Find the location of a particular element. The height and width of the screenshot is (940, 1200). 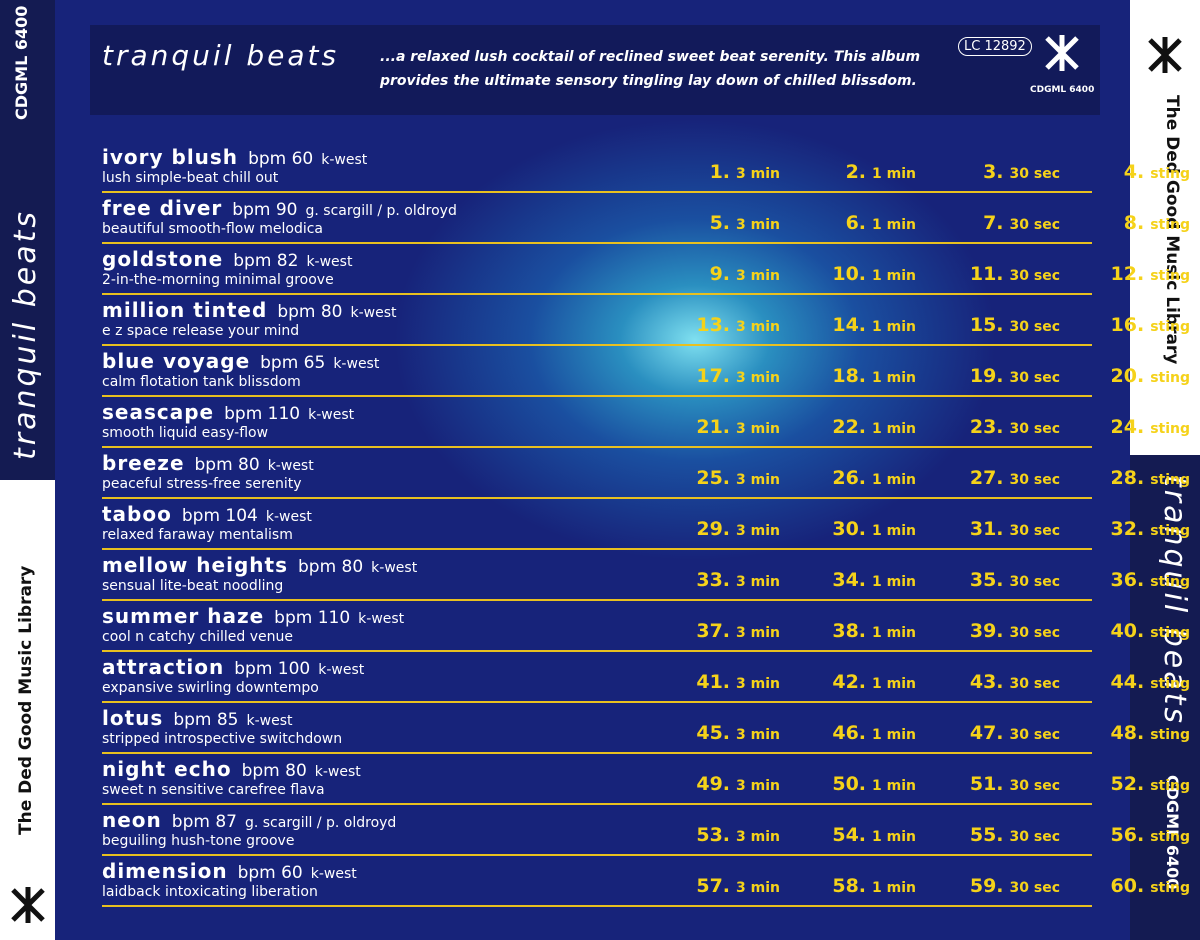

version-number: 34. is located at coordinates (849, 580).